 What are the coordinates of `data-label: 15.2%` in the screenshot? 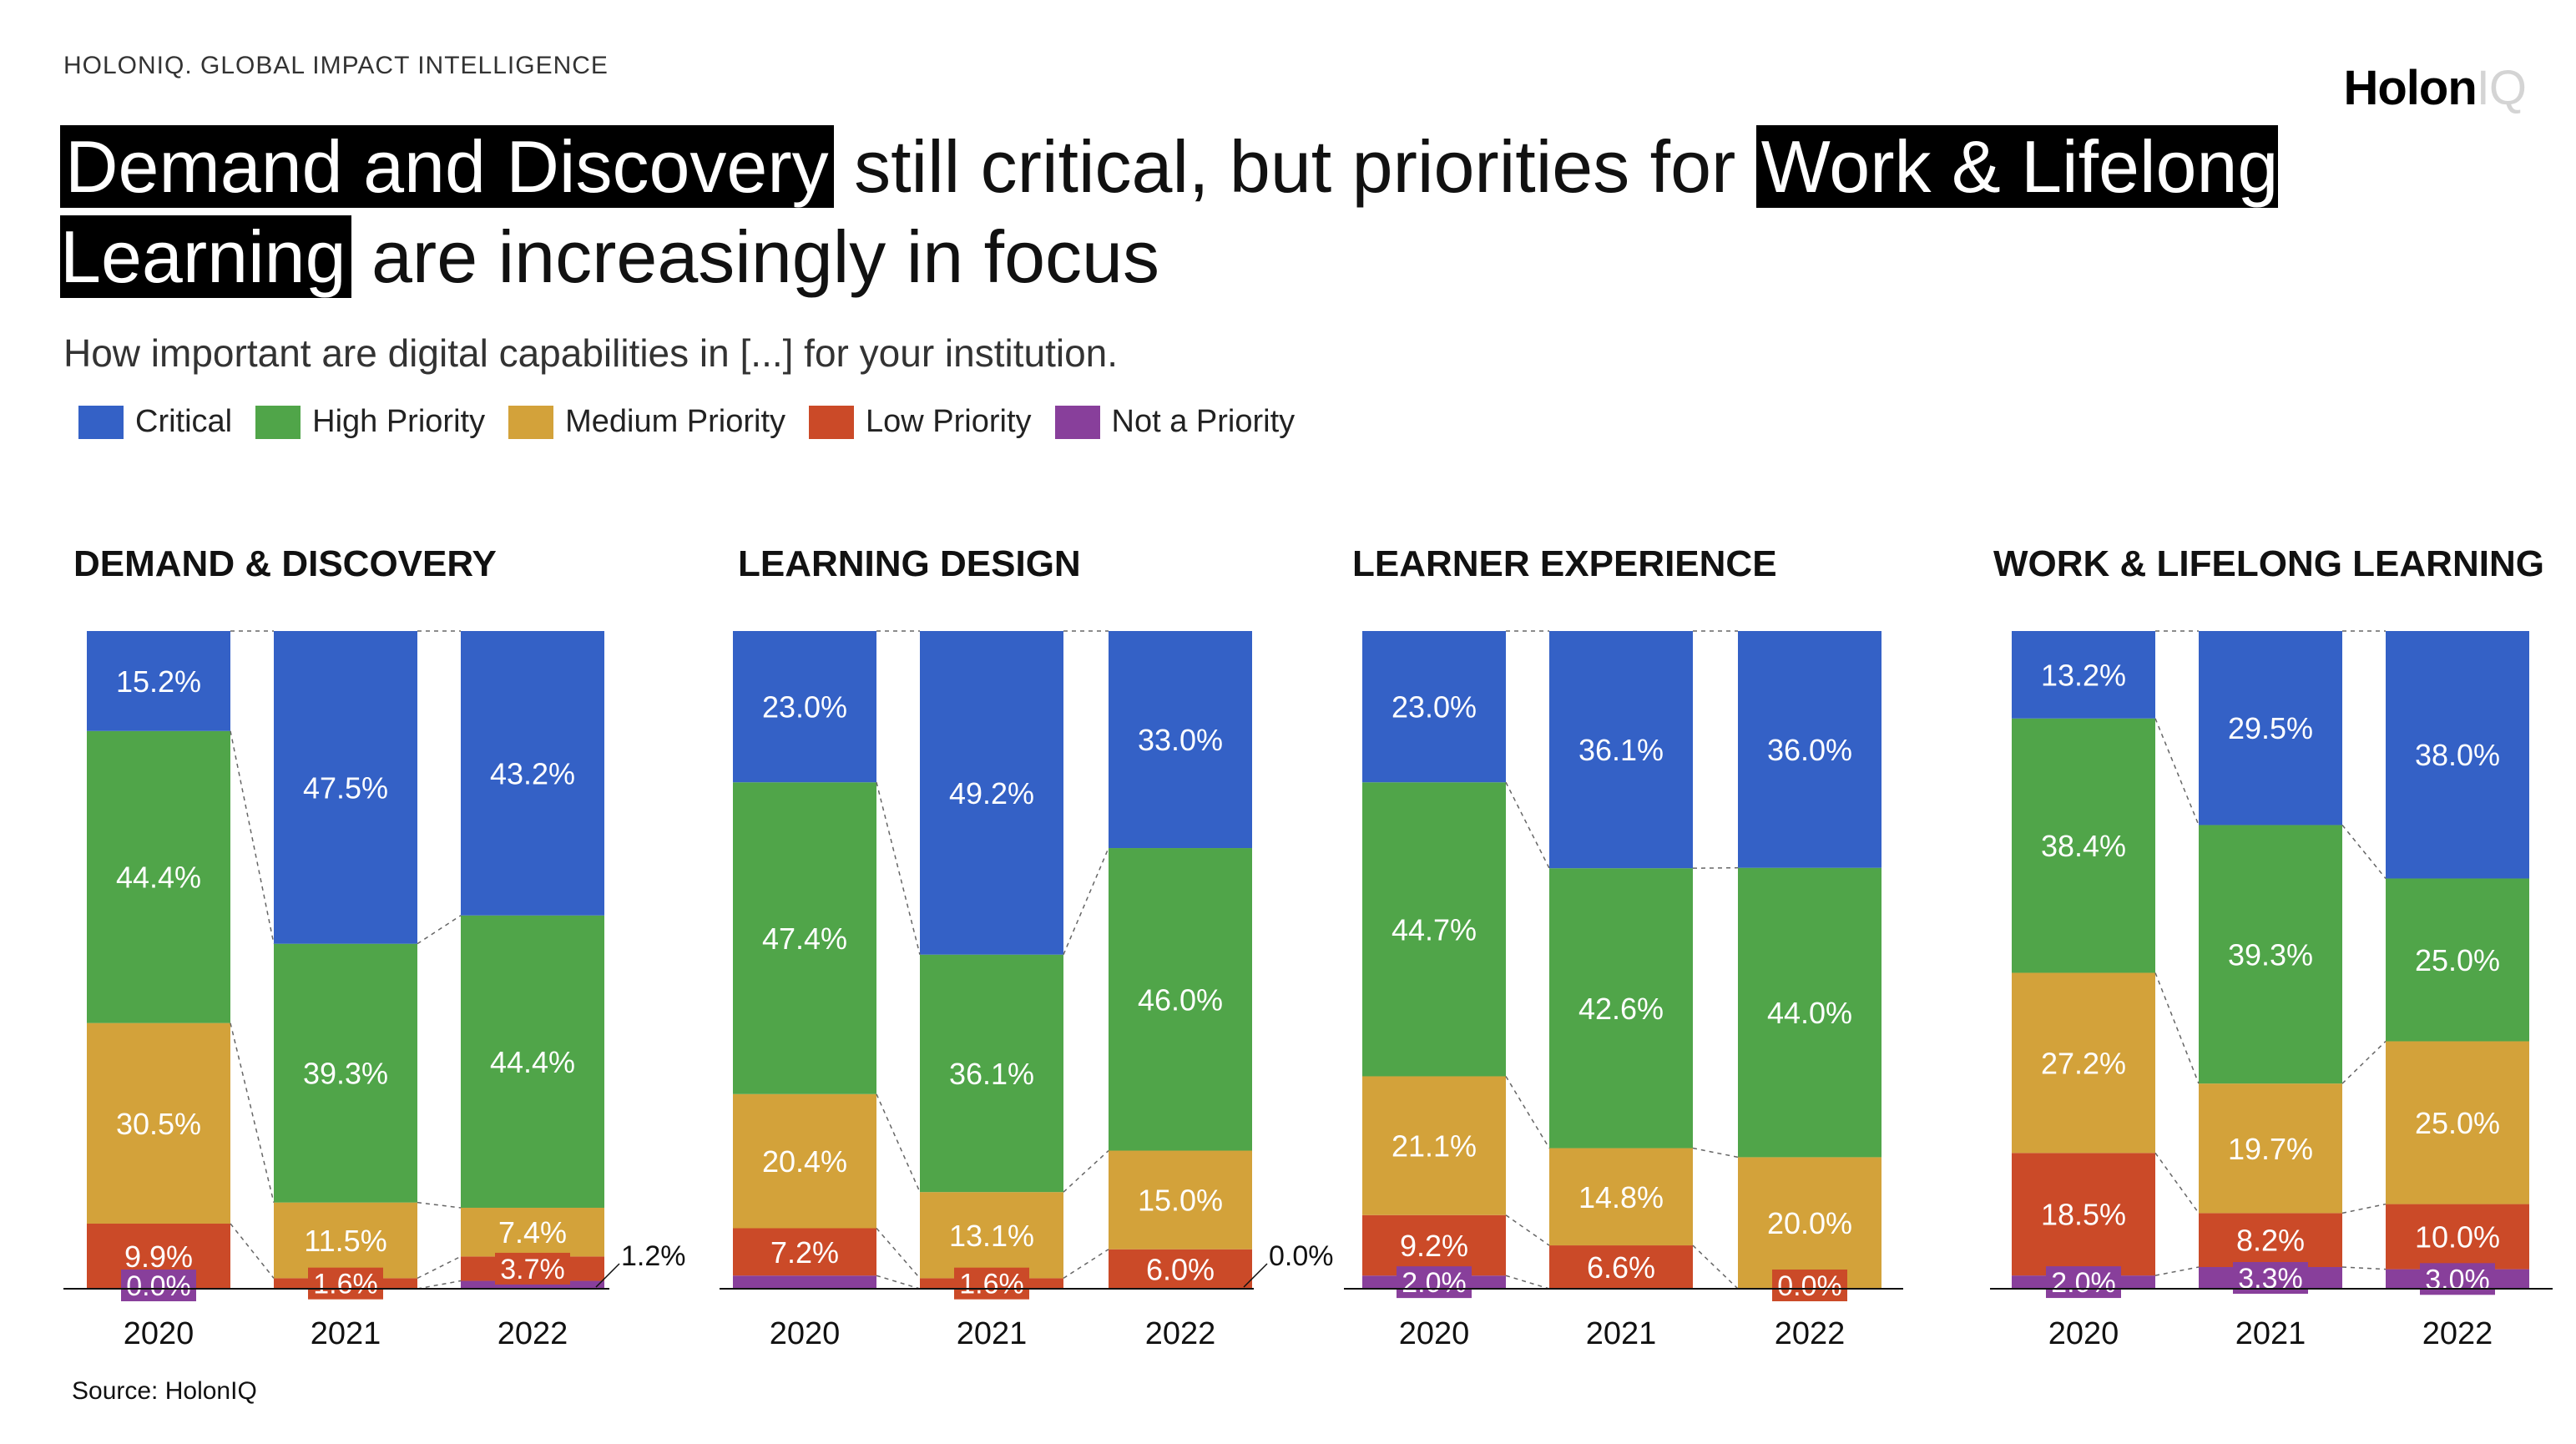 It's located at (158, 681).